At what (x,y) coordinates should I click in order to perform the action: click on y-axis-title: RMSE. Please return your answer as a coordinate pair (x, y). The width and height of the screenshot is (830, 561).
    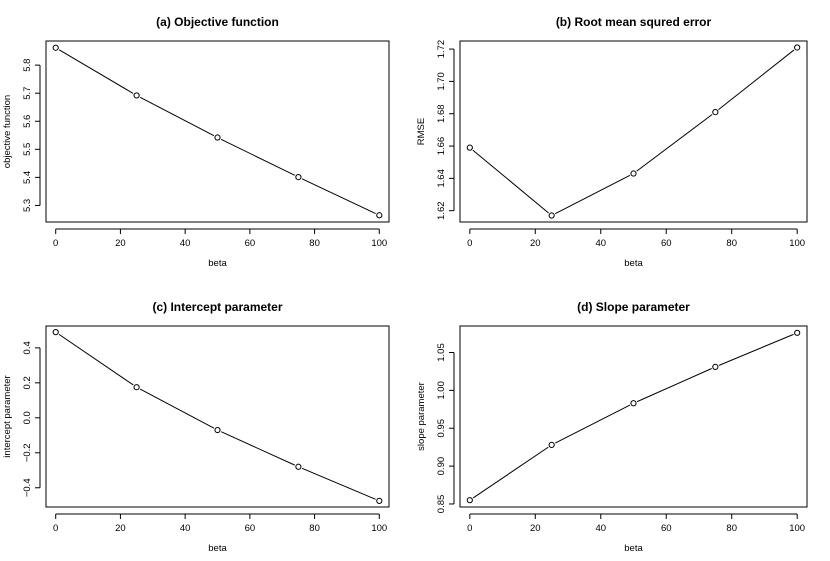
    Looking at the image, I should click on (421, 131).